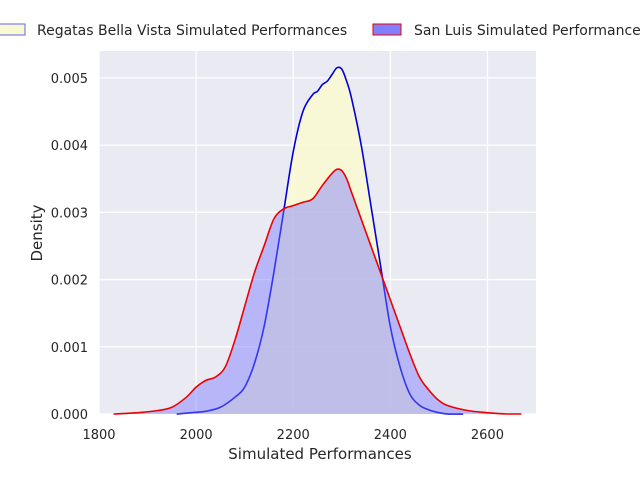 The image size is (640, 480). I want to click on x-tick-label-4: 2600, so click(487, 435).